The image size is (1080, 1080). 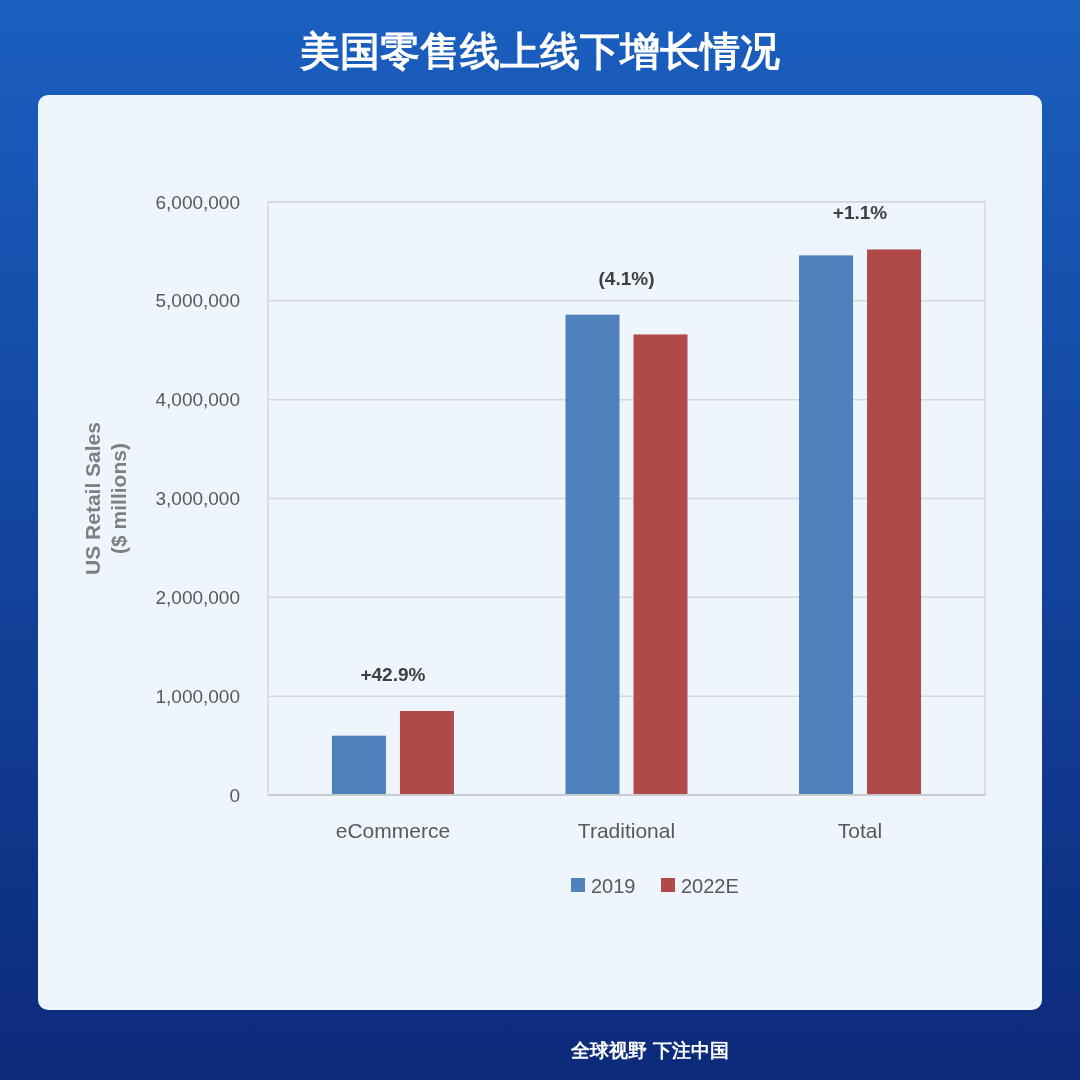 I want to click on x-tick-label: Total, so click(x=860, y=830).